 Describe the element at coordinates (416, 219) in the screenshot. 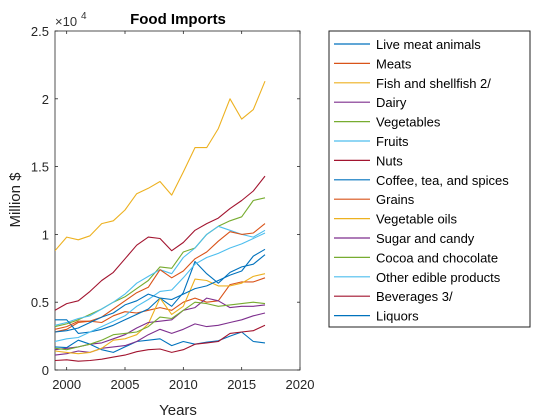

I see `legend-label: Vegetable oils` at that location.